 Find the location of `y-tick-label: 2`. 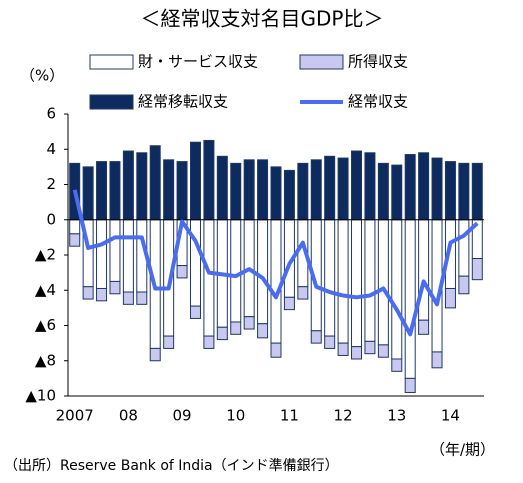

y-tick-label: 2 is located at coordinates (51, 184).